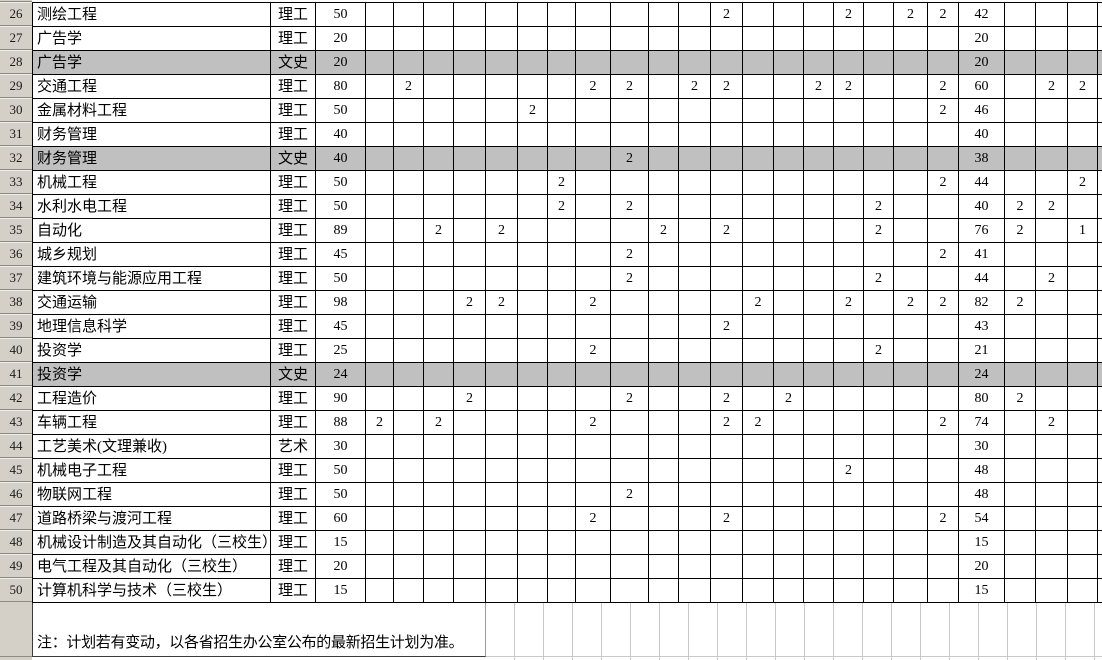  I want to click on major-cell: 交通工程, so click(151, 86).